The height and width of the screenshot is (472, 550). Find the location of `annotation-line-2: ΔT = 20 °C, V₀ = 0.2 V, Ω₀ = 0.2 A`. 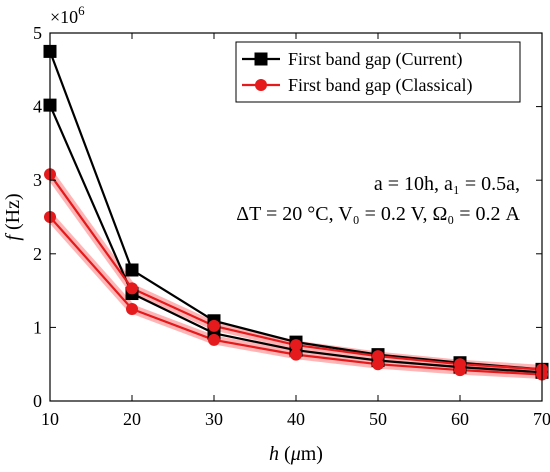

annotation-line-2: ΔT = 20 °C, V₀ = 0.2 V, Ω₀ = 0.2 A is located at coordinates (378, 214).